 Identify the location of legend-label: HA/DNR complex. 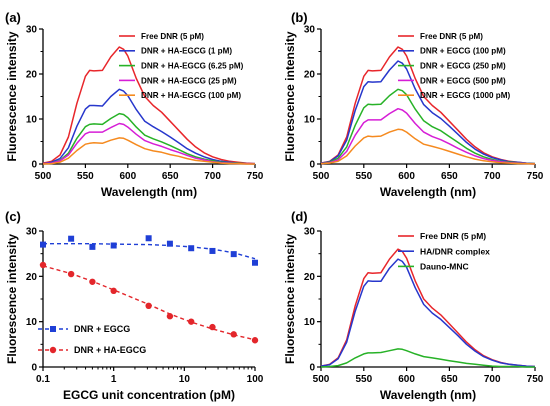
(455, 251).